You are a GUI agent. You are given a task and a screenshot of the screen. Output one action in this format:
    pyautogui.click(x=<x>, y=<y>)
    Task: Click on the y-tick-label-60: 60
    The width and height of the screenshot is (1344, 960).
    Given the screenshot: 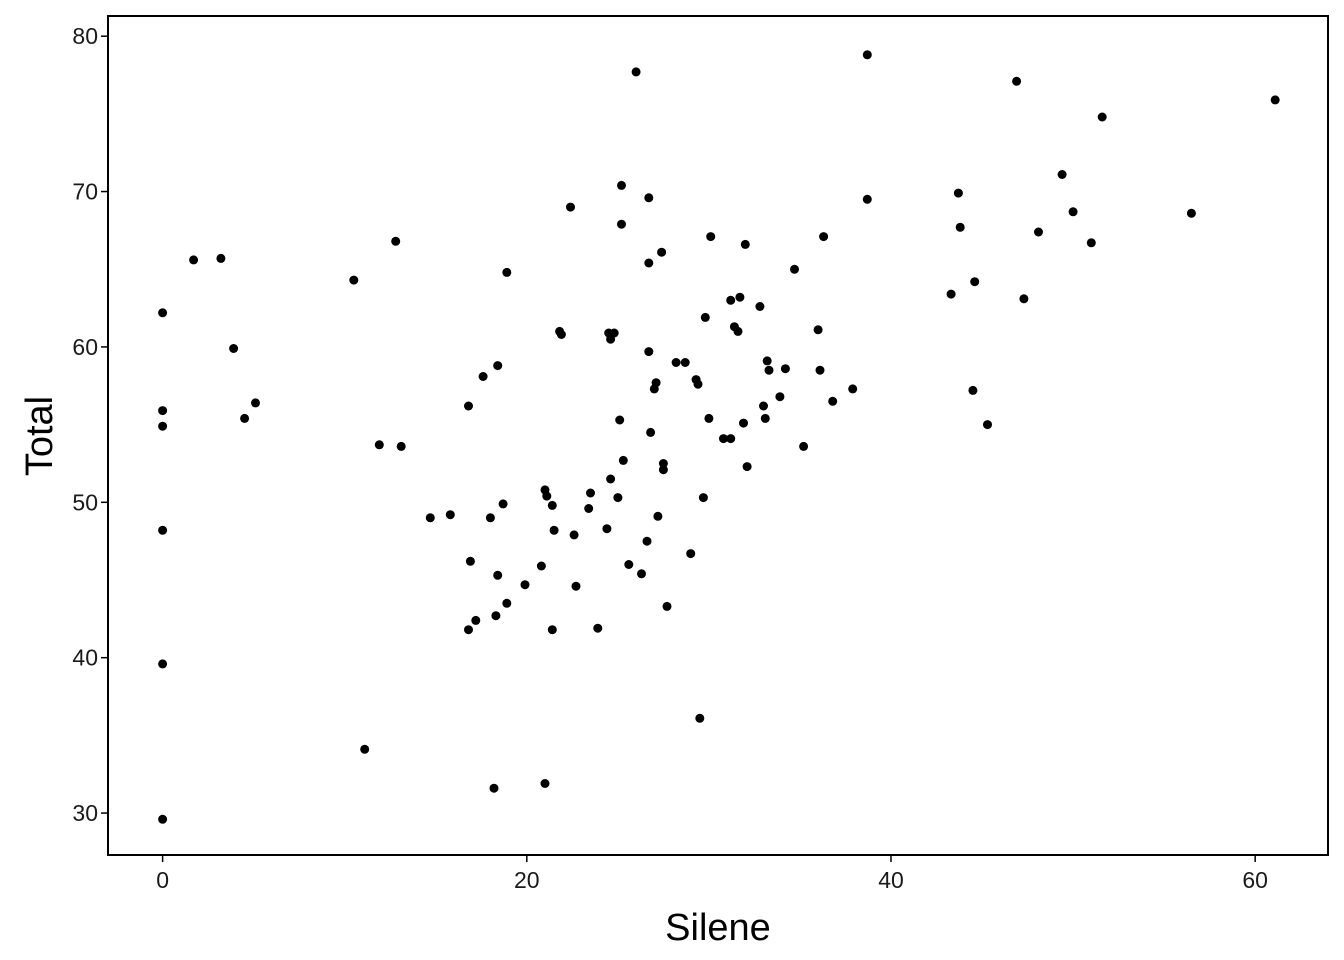 What is the action you would take?
    pyautogui.click(x=85, y=347)
    